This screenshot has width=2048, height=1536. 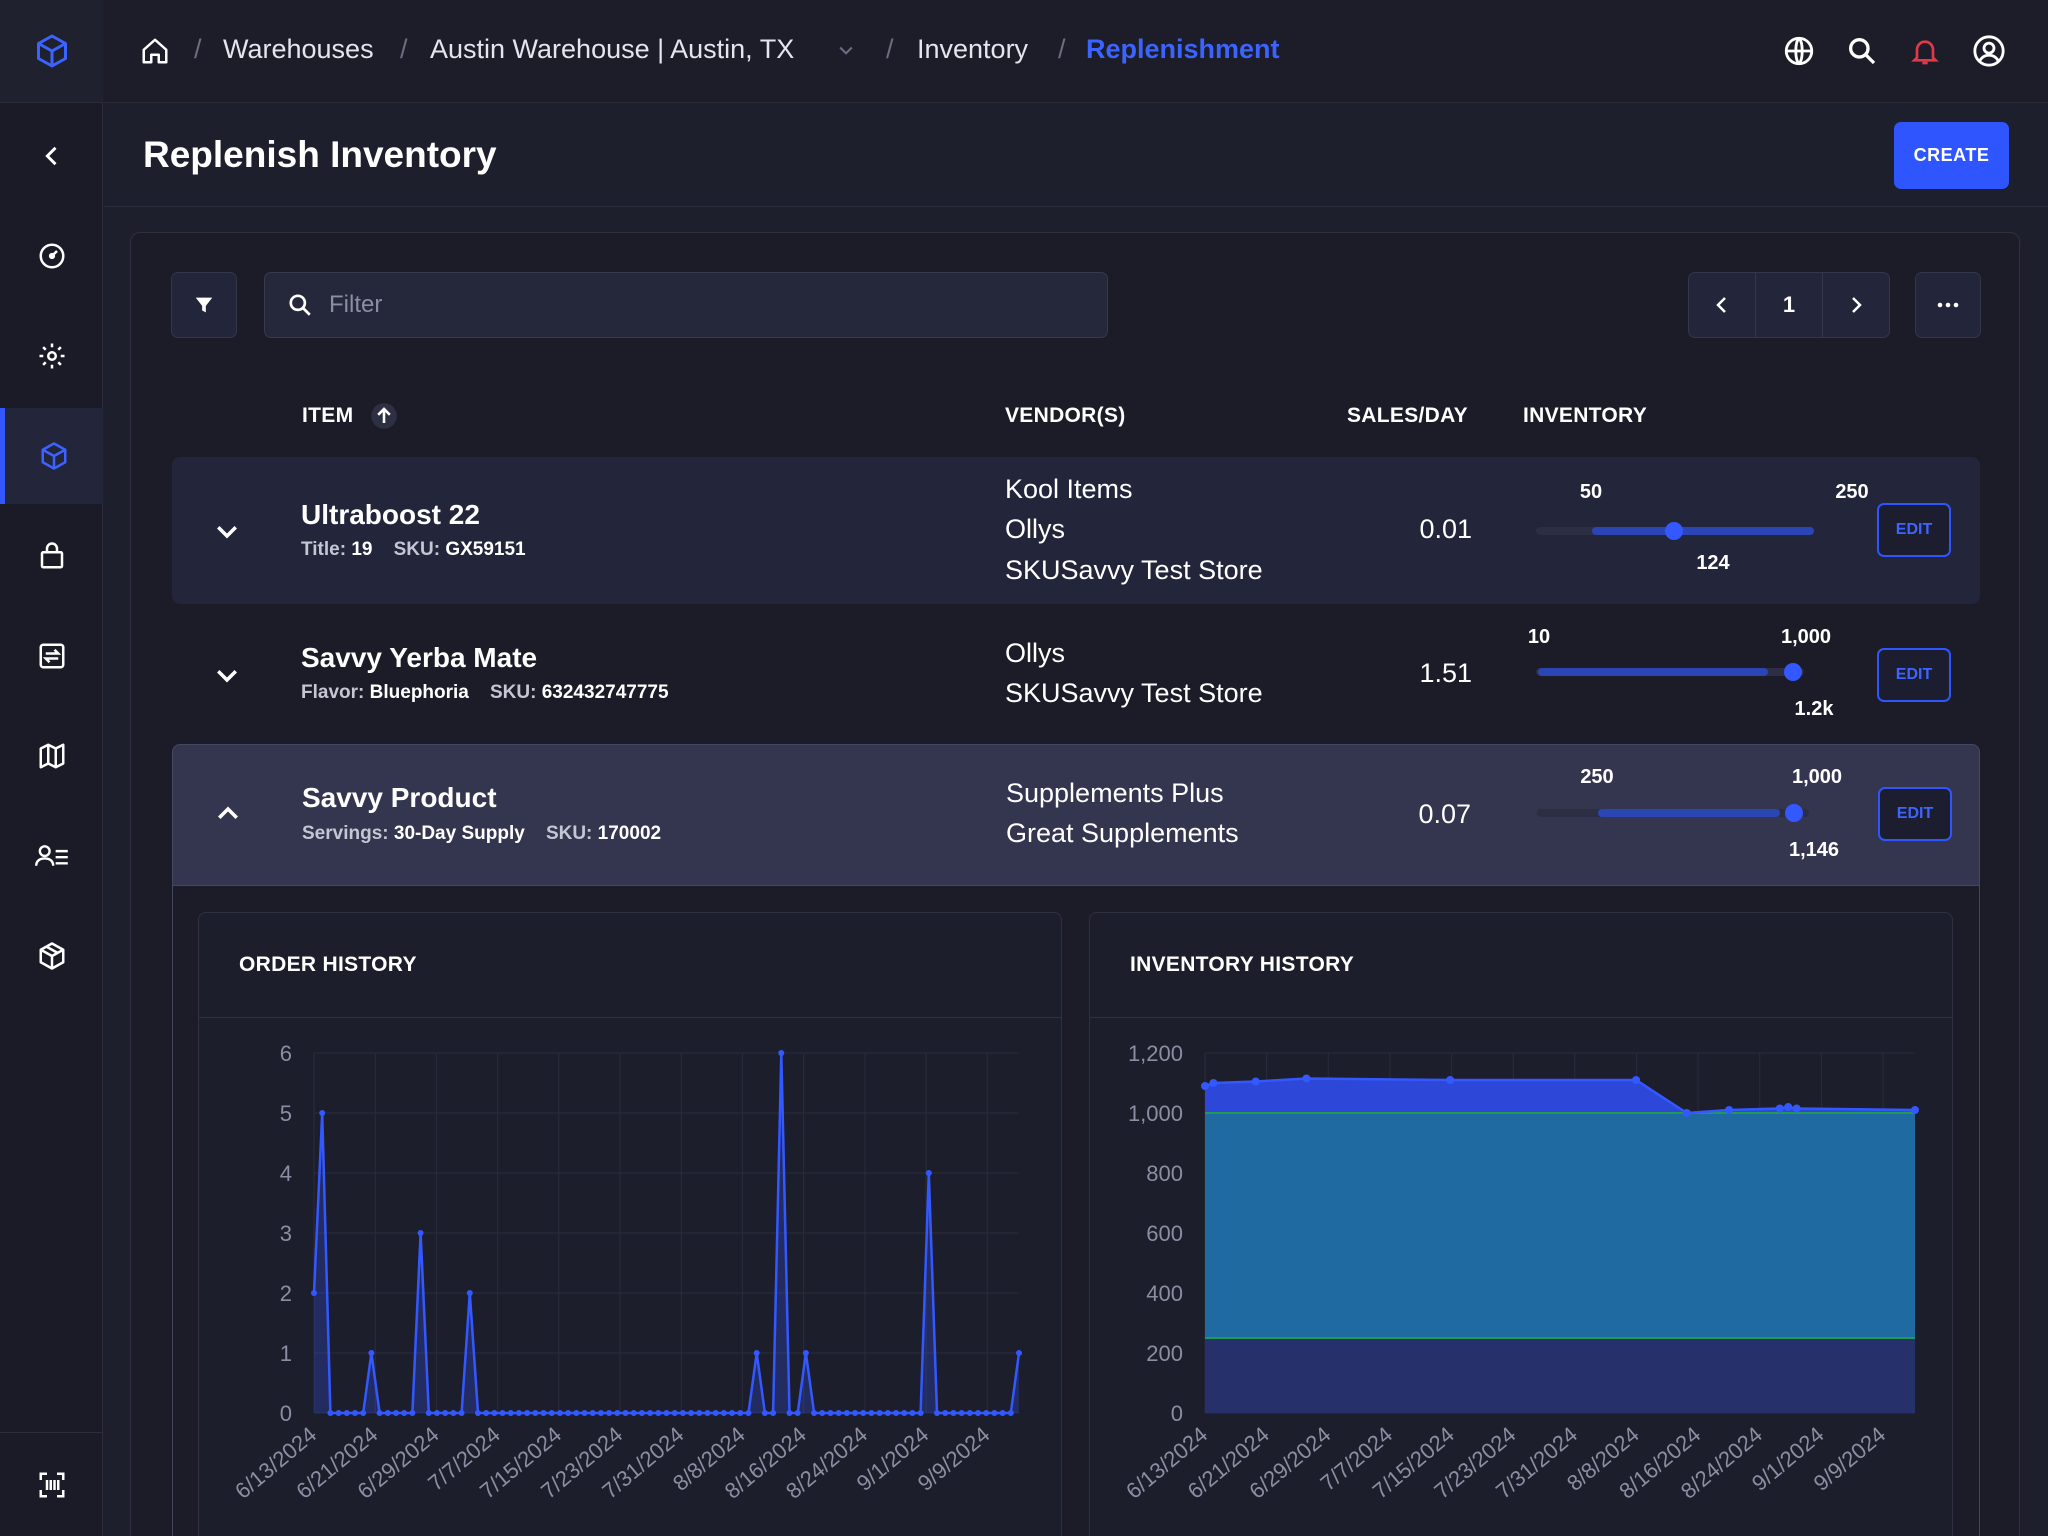 What do you see at coordinates (1925, 51) in the screenshot?
I see `notification-bell-icon` at bounding box center [1925, 51].